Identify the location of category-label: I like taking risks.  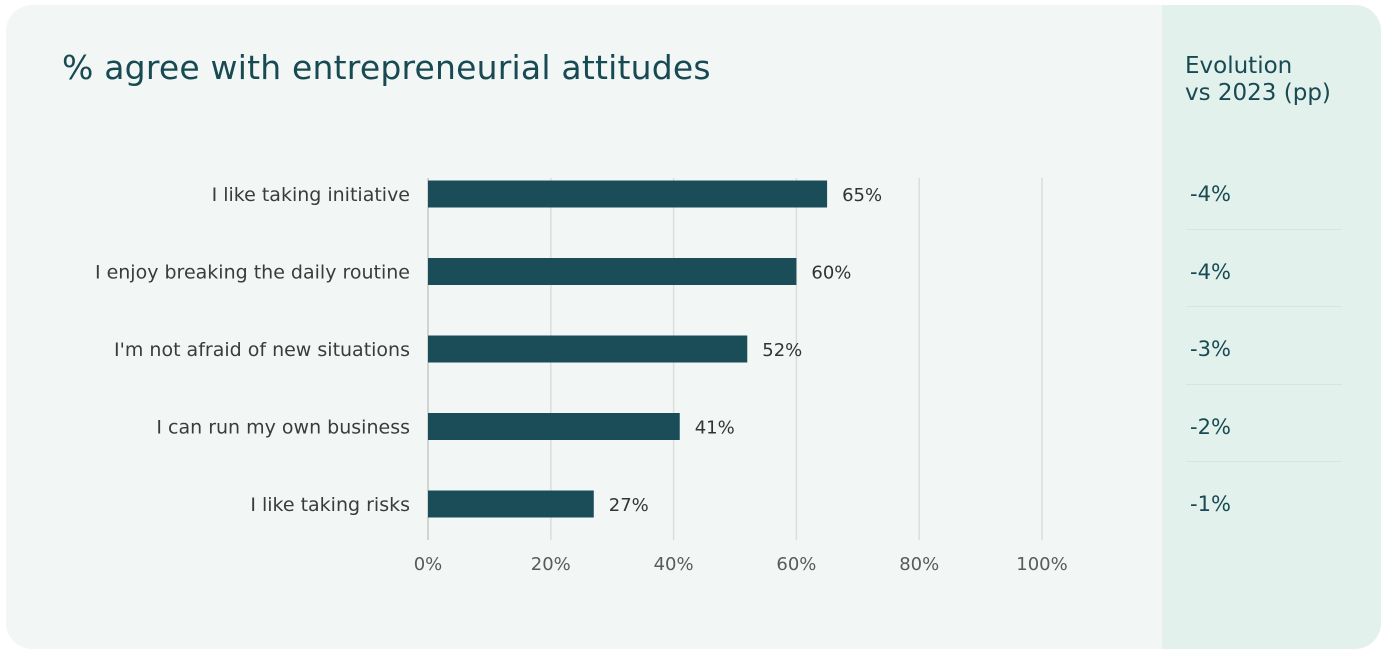
(330, 505).